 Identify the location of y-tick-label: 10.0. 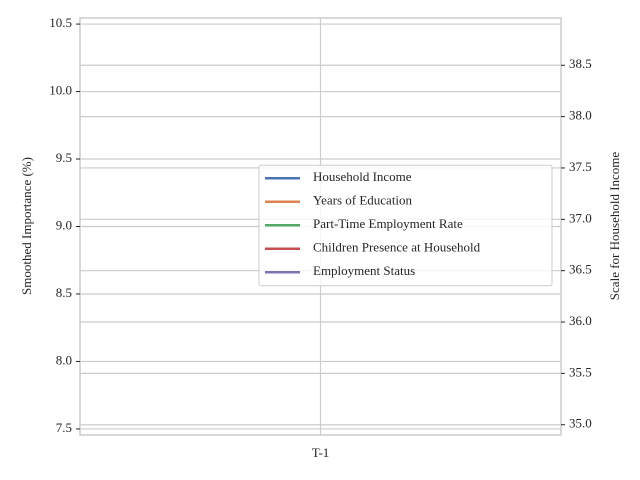
(60, 90).